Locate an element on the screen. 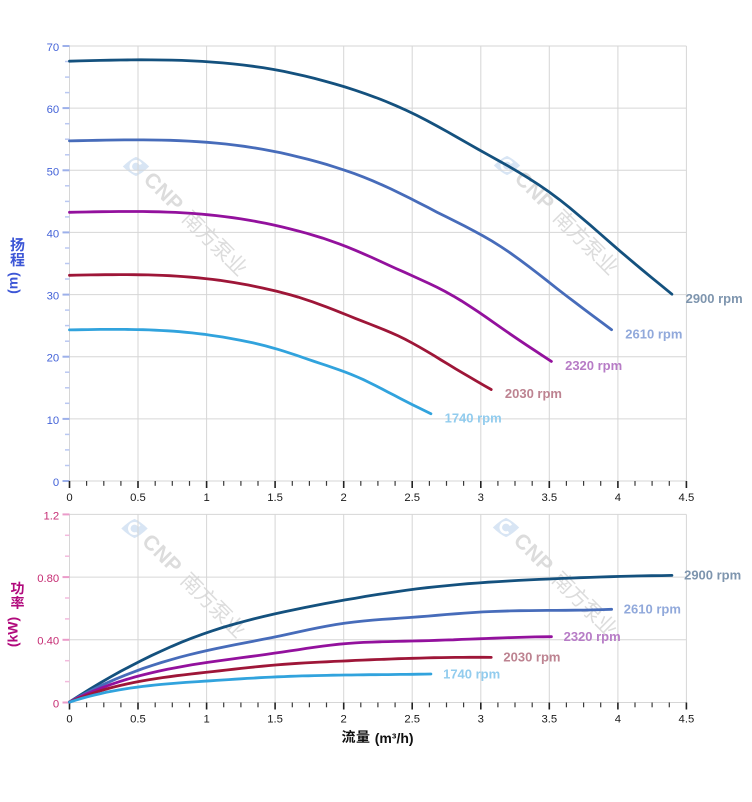  svg-text: 0.40 is located at coordinates (48, 642).